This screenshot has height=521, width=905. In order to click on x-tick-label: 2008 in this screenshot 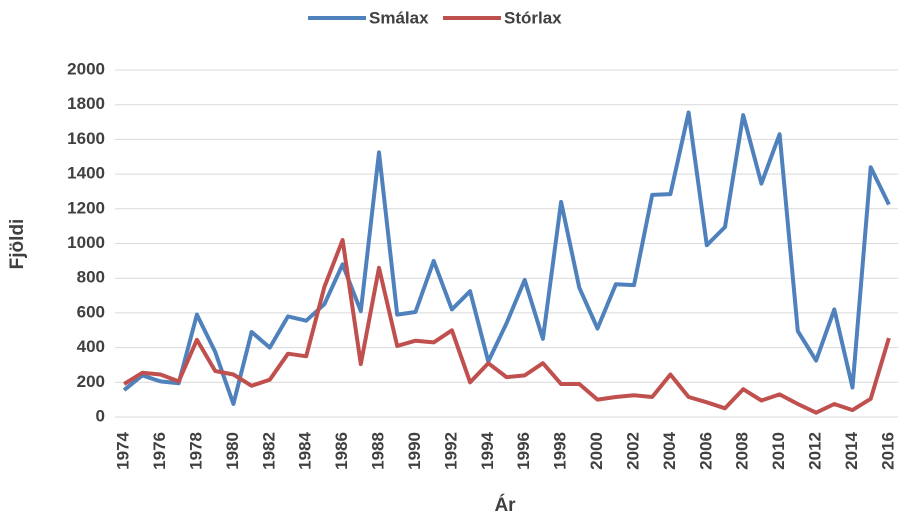, I will do `click(742, 451)`.